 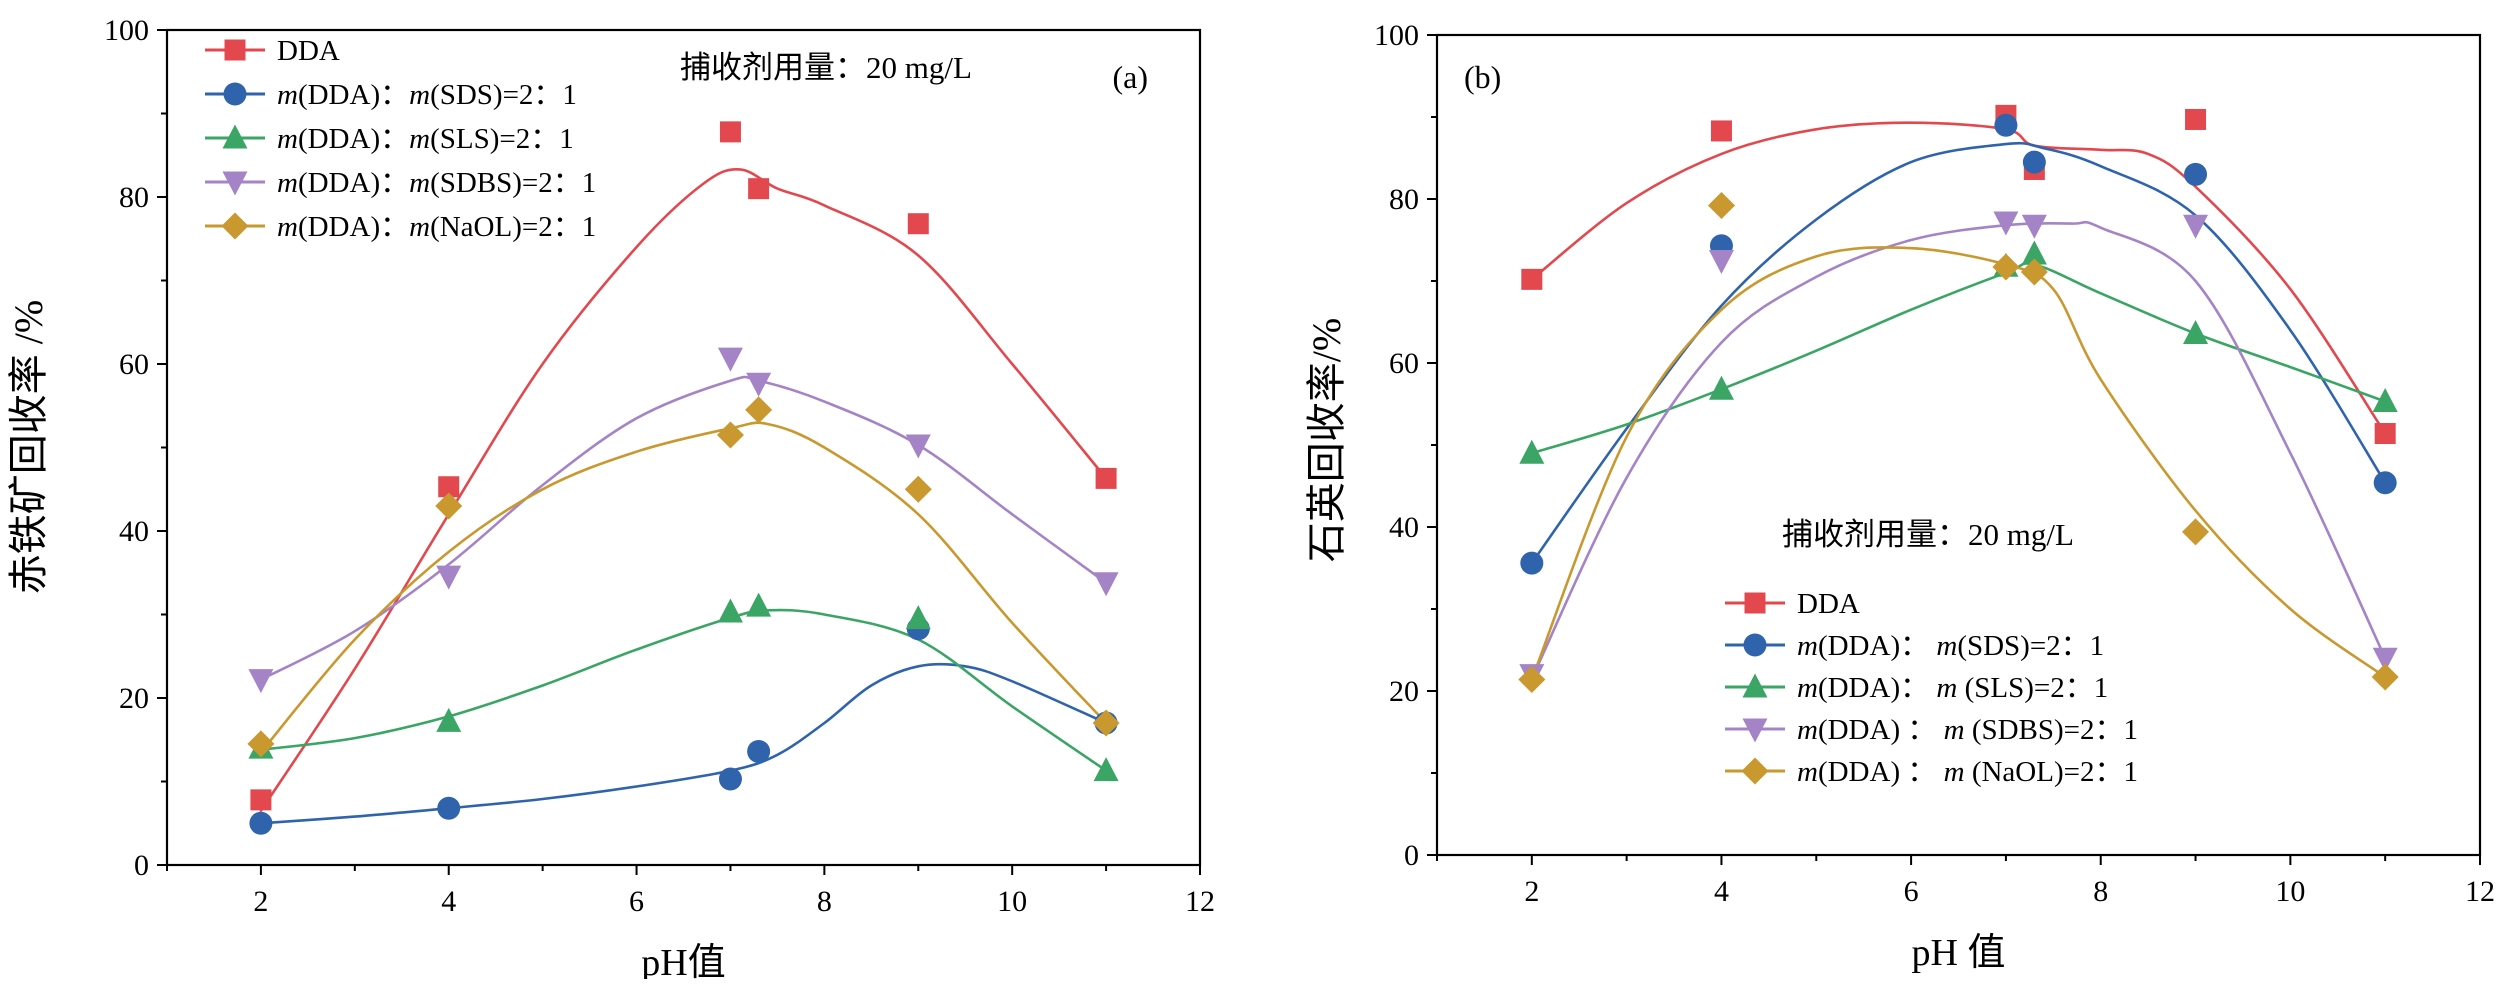 What do you see at coordinates (1012, 901) in the screenshot?
I see `x-tick-label-a: 10` at bounding box center [1012, 901].